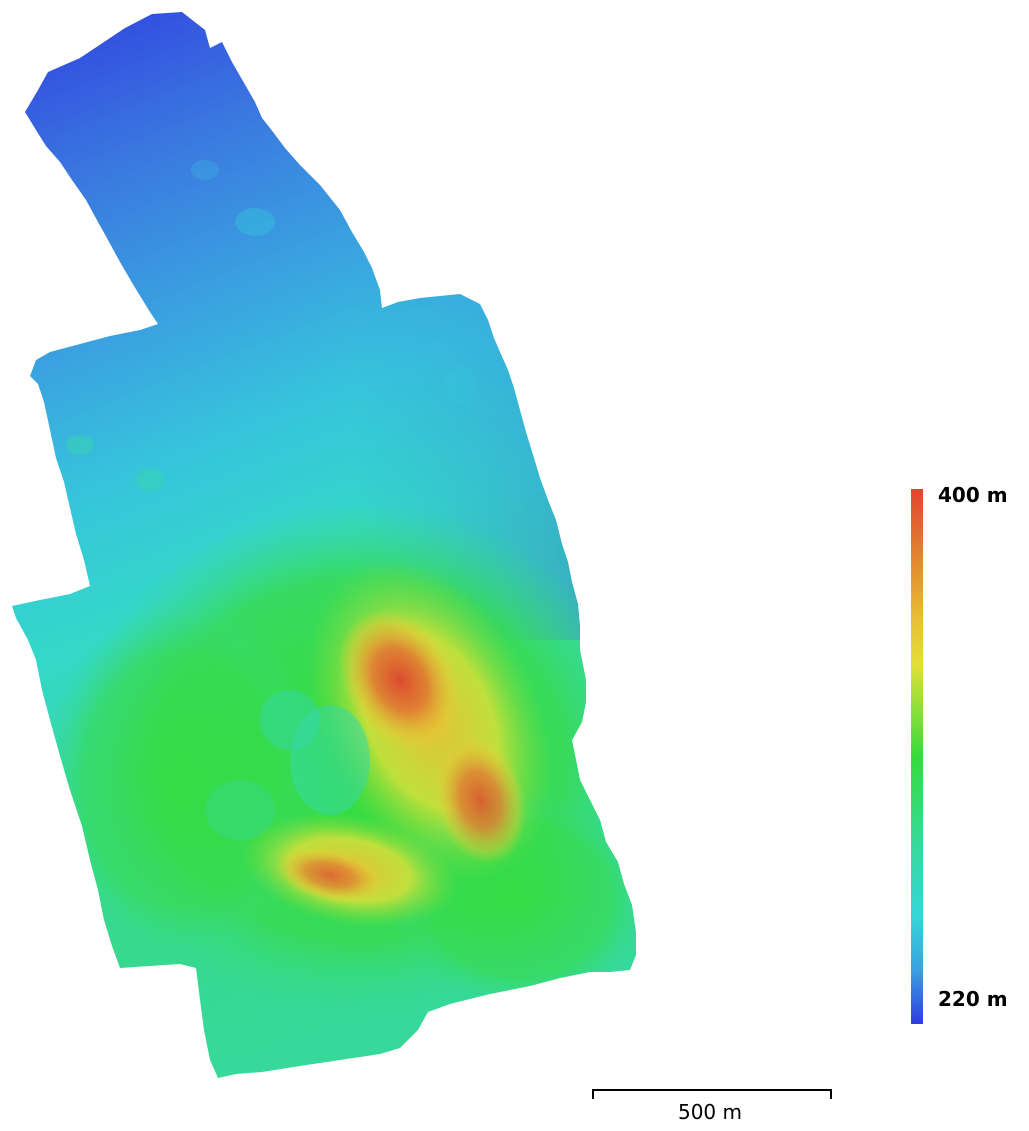  I want to click on scale-bar-label: 500 m, so click(709, 1112).